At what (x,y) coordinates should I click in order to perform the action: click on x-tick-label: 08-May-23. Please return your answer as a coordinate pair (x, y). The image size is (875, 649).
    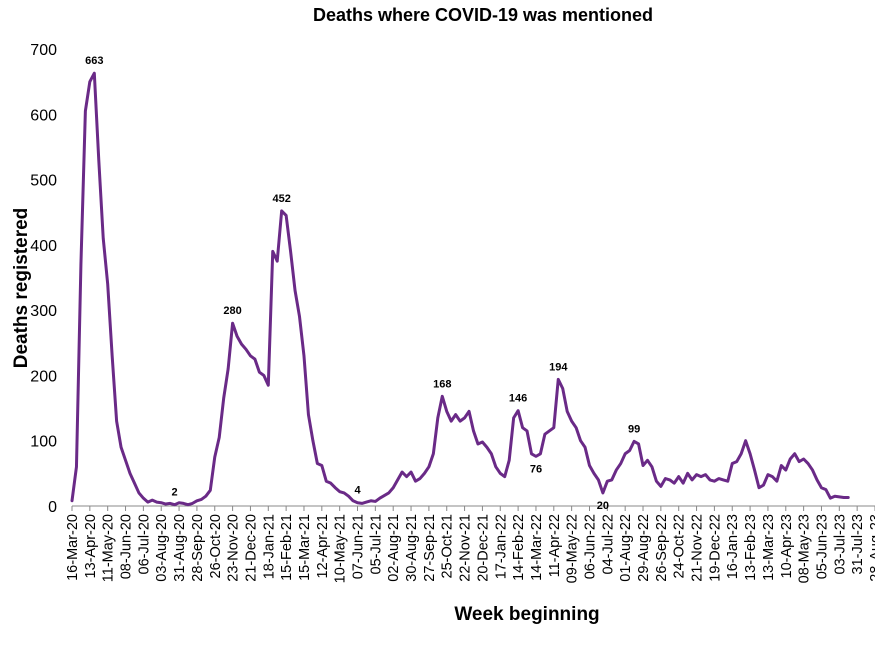
    Looking at the image, I should click on (805, 548).